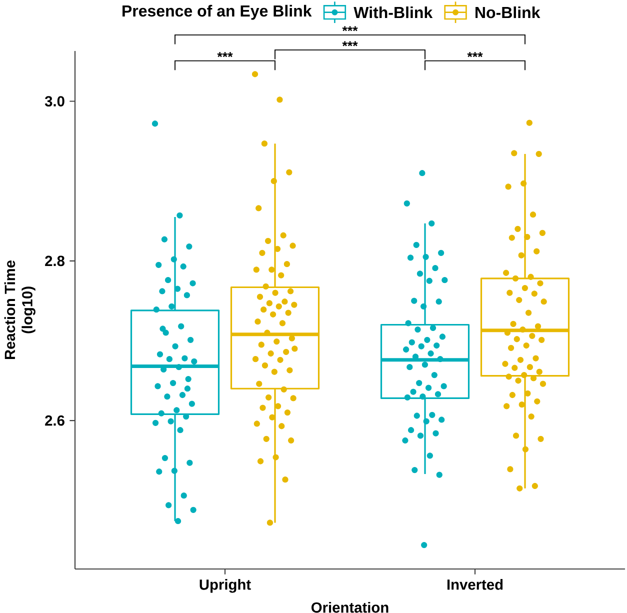 The width and height of the screenshot is (627, 613). Describe the element at coordinates (393, 12) in the screenshot. I see `legend-label: With-Blink` at that location.